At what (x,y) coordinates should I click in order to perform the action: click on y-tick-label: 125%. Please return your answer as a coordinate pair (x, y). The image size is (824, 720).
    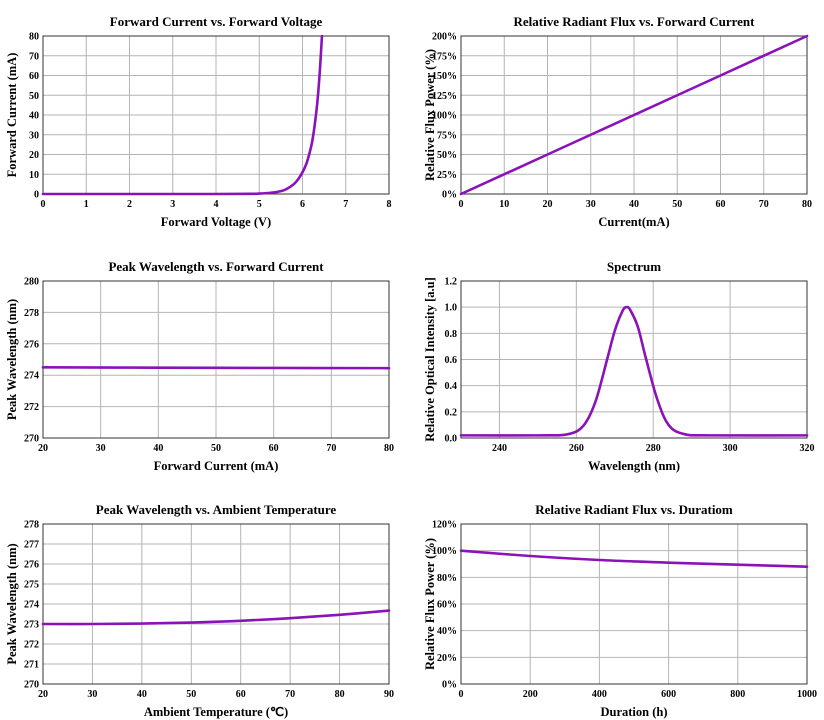
    Looking at the image, I should click on (444, 96).